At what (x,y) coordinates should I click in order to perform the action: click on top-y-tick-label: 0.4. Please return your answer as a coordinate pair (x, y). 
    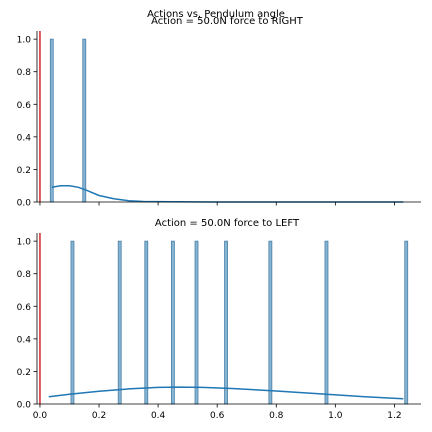
    Looking at the image, I should click on (24, 138).